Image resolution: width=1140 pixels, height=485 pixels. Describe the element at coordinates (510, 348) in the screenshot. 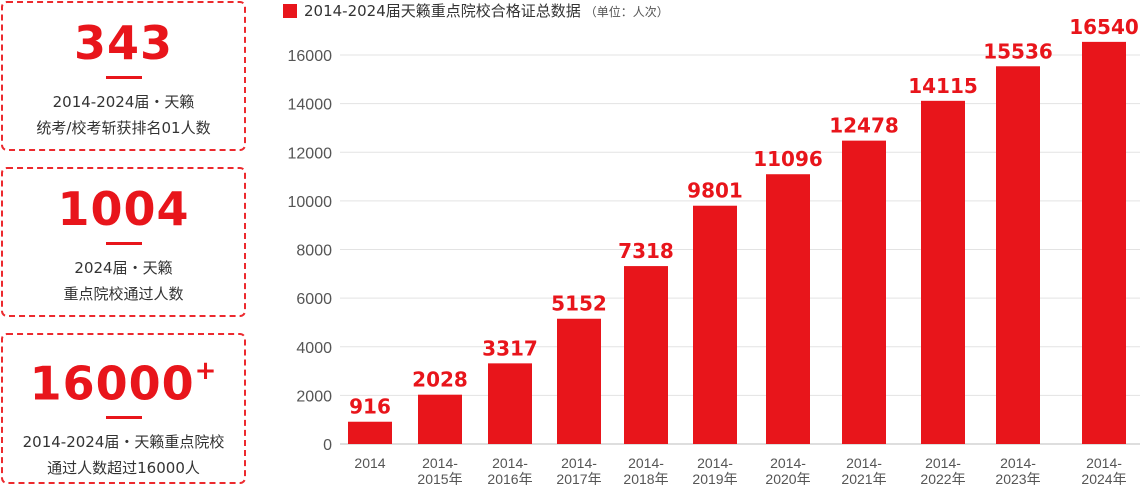

I see `data-label: 3317` at that location.